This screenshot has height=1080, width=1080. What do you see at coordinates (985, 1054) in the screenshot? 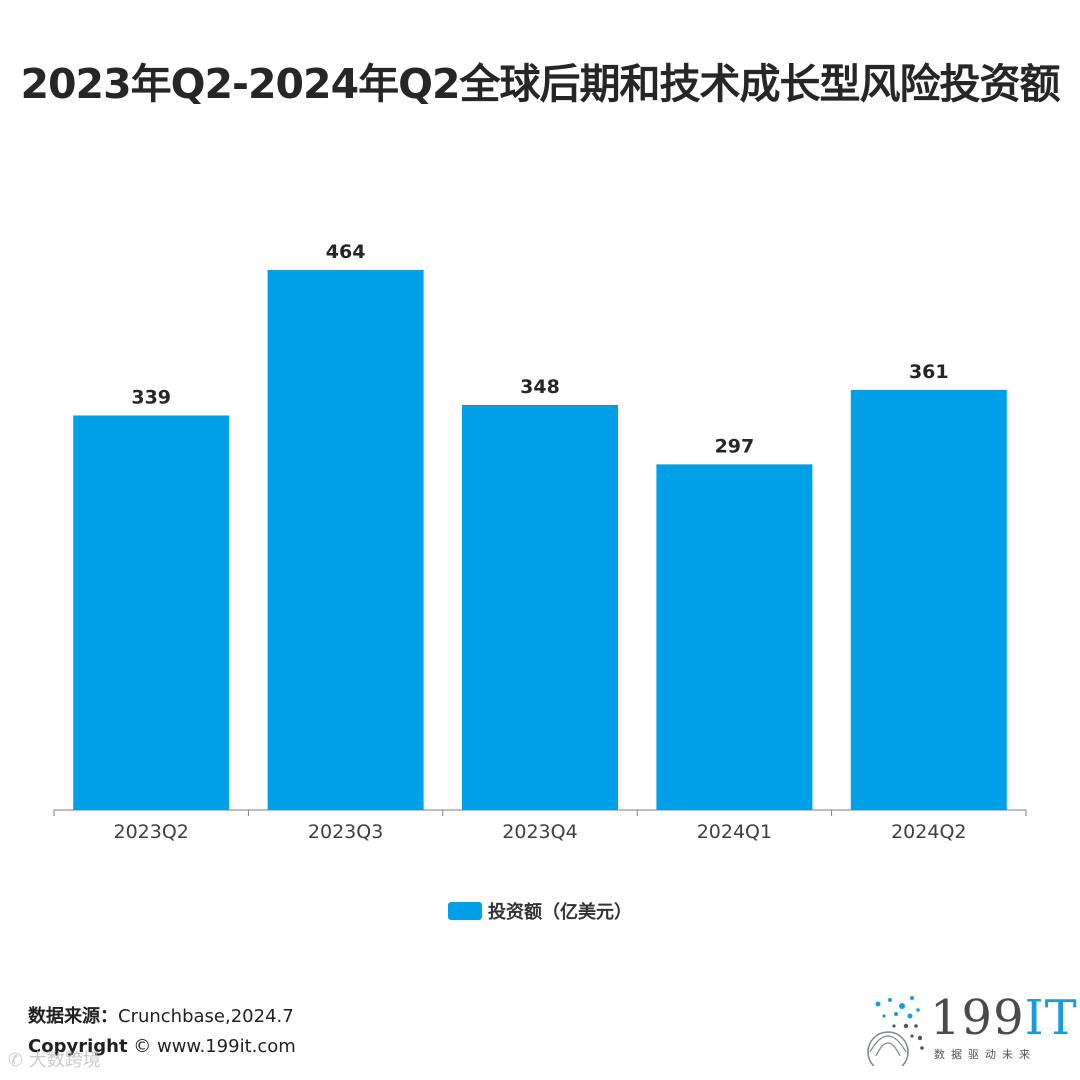
I see `logo-tagline: 数据驱动未来` at bounding box center [985, 1054].